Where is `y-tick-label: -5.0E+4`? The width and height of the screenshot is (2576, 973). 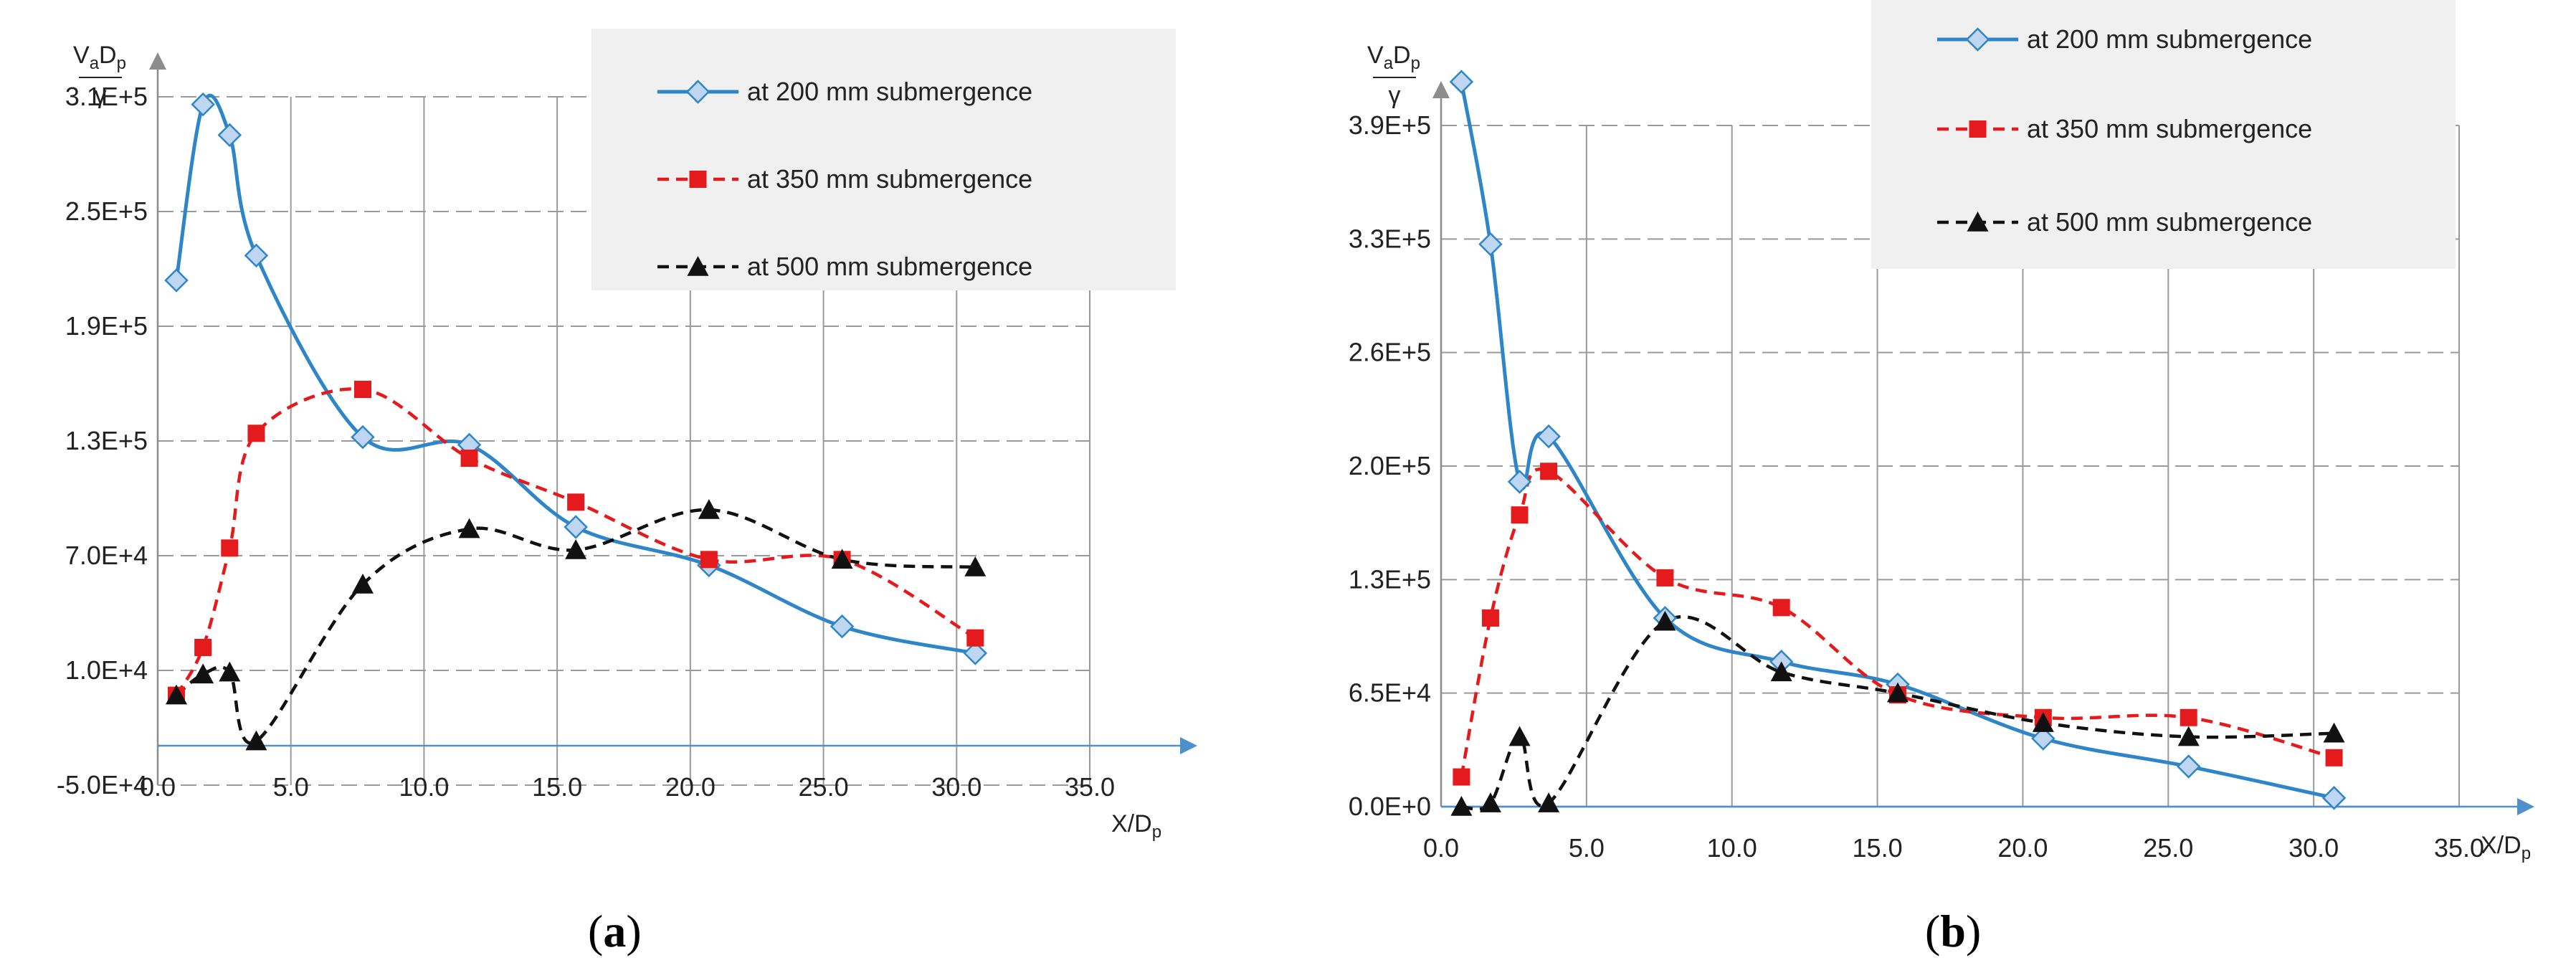
y-tick-label: -5.0E+4 is located at coordinates (102, 785).